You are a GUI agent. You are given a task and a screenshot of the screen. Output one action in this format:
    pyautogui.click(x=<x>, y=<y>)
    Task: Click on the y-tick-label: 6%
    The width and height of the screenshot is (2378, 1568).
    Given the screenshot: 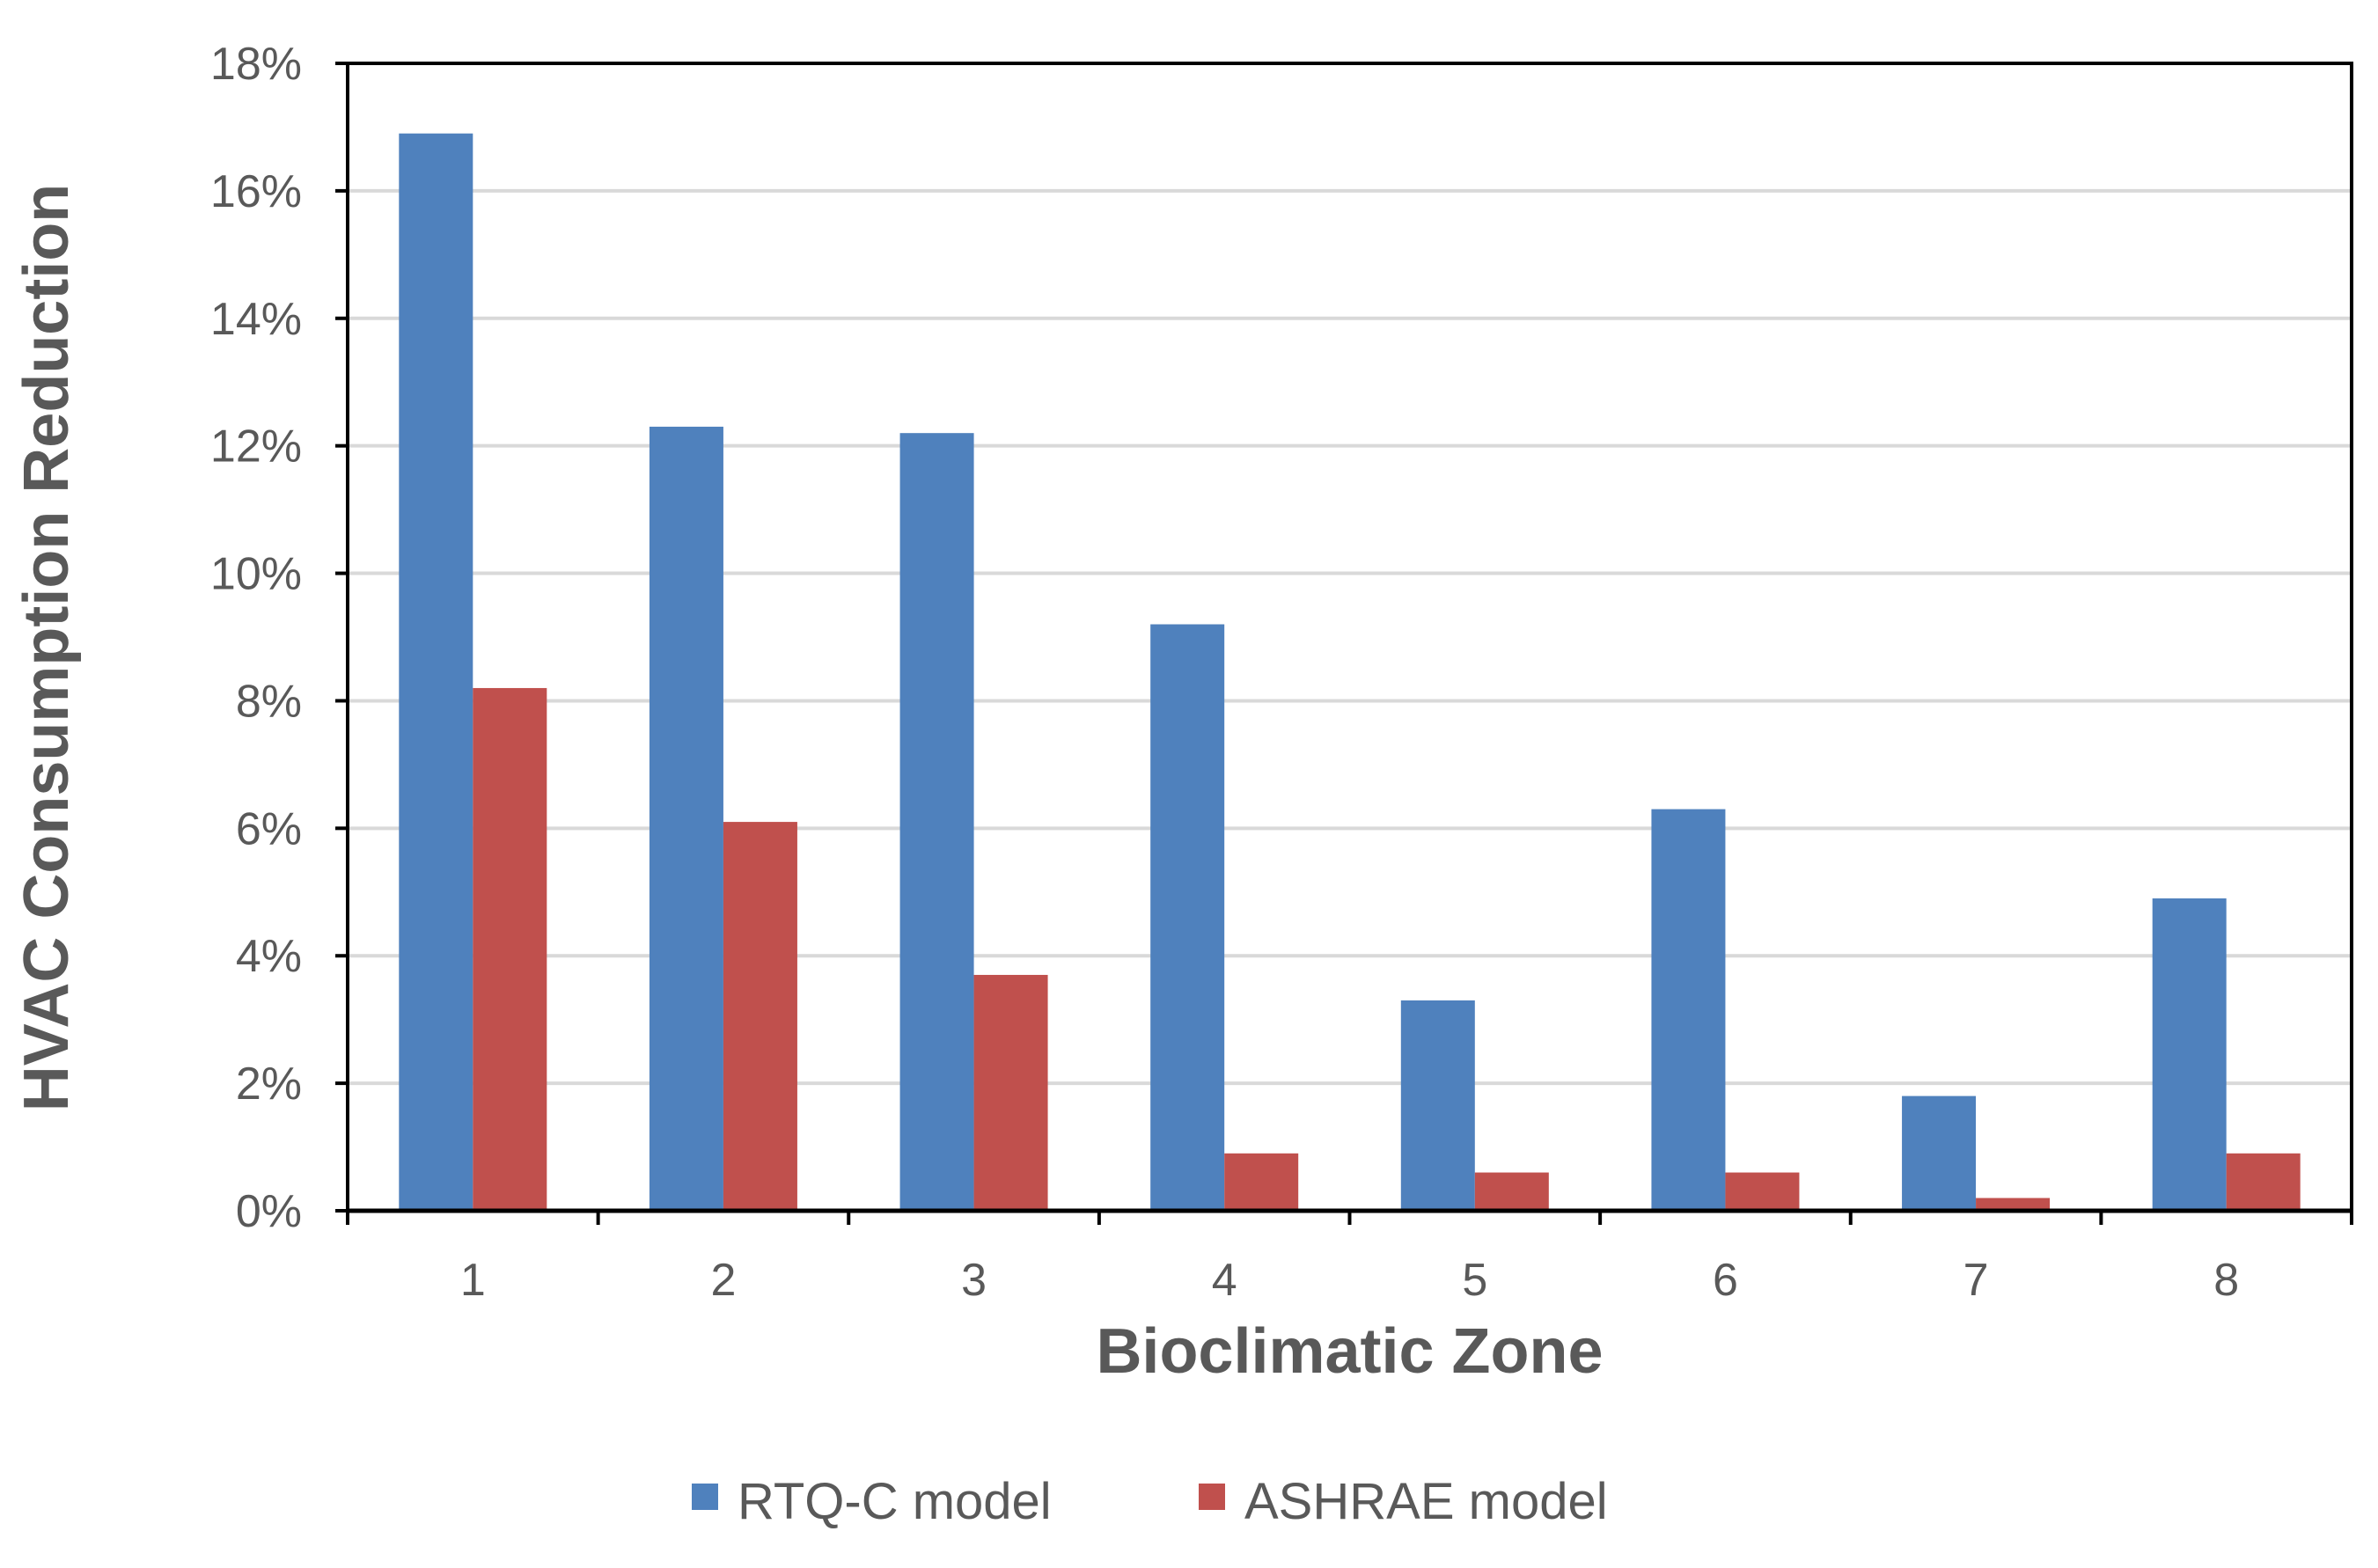 What is the action you would take?
    pyautogui.click(x=269, y=828)
    